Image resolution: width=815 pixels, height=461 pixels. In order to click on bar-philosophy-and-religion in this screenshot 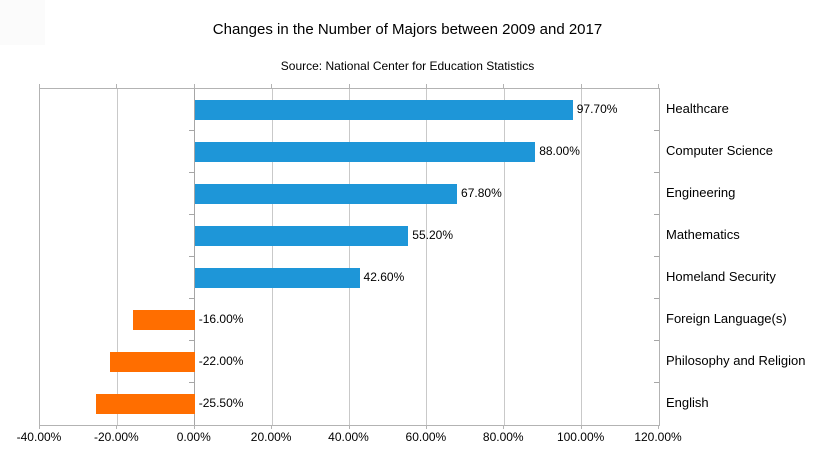, I will do `click(152, 362)`.